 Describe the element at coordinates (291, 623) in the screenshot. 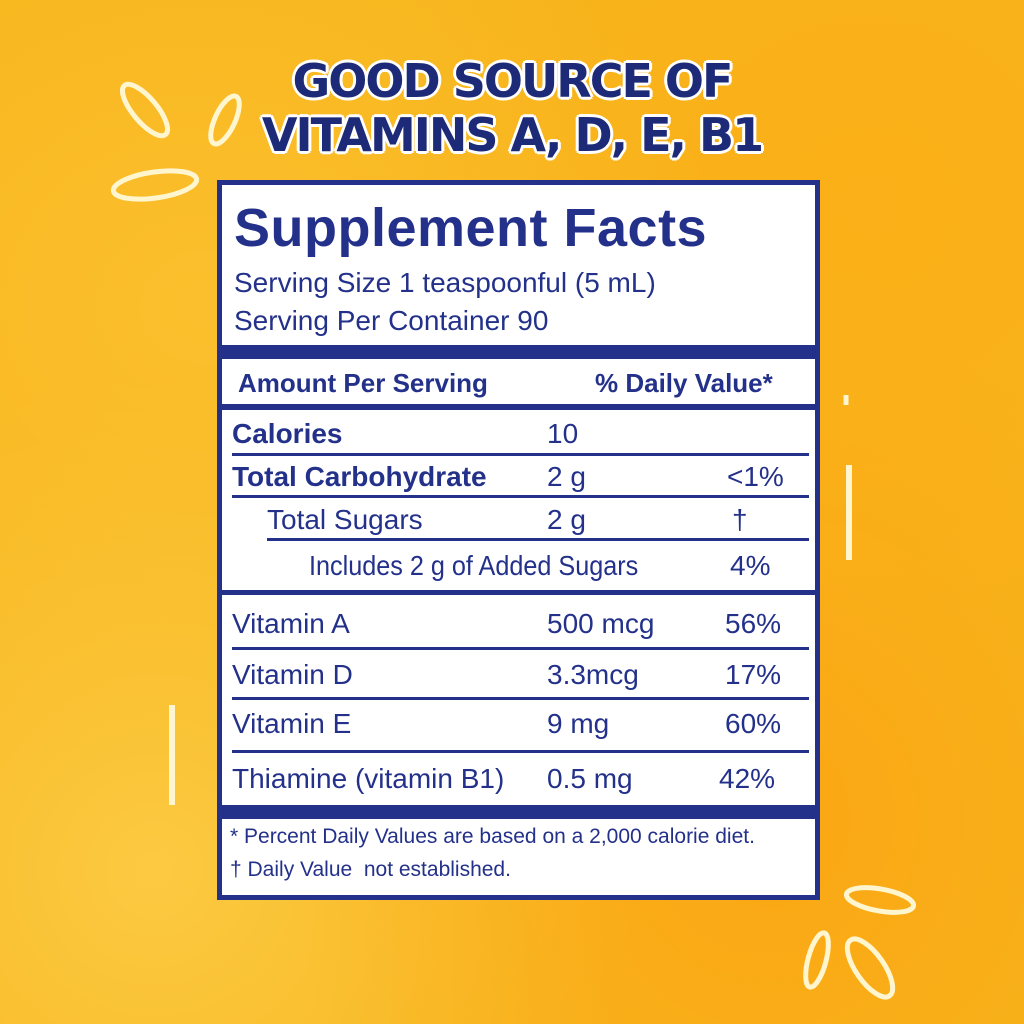

I see `row-vitamin-a-name: Vitamin A` at that location.